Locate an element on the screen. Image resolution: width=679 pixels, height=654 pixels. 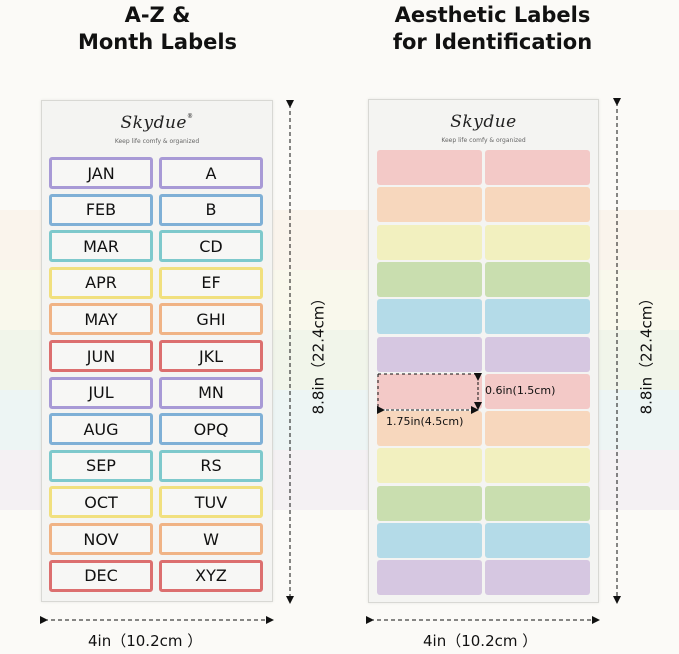
label-text: APR is located at coordinates (101, 283).